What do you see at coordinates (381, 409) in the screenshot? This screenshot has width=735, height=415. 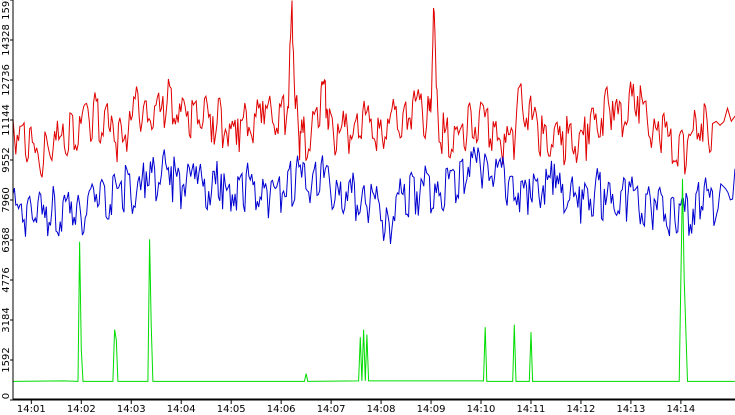 I see `x-tick-label: 14:08` at bounding box center [381, 409].